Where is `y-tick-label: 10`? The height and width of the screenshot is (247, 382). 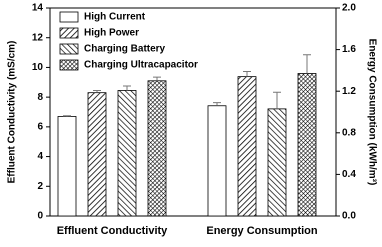 y-tick-label: 10 is located at coordinates (38, 67).